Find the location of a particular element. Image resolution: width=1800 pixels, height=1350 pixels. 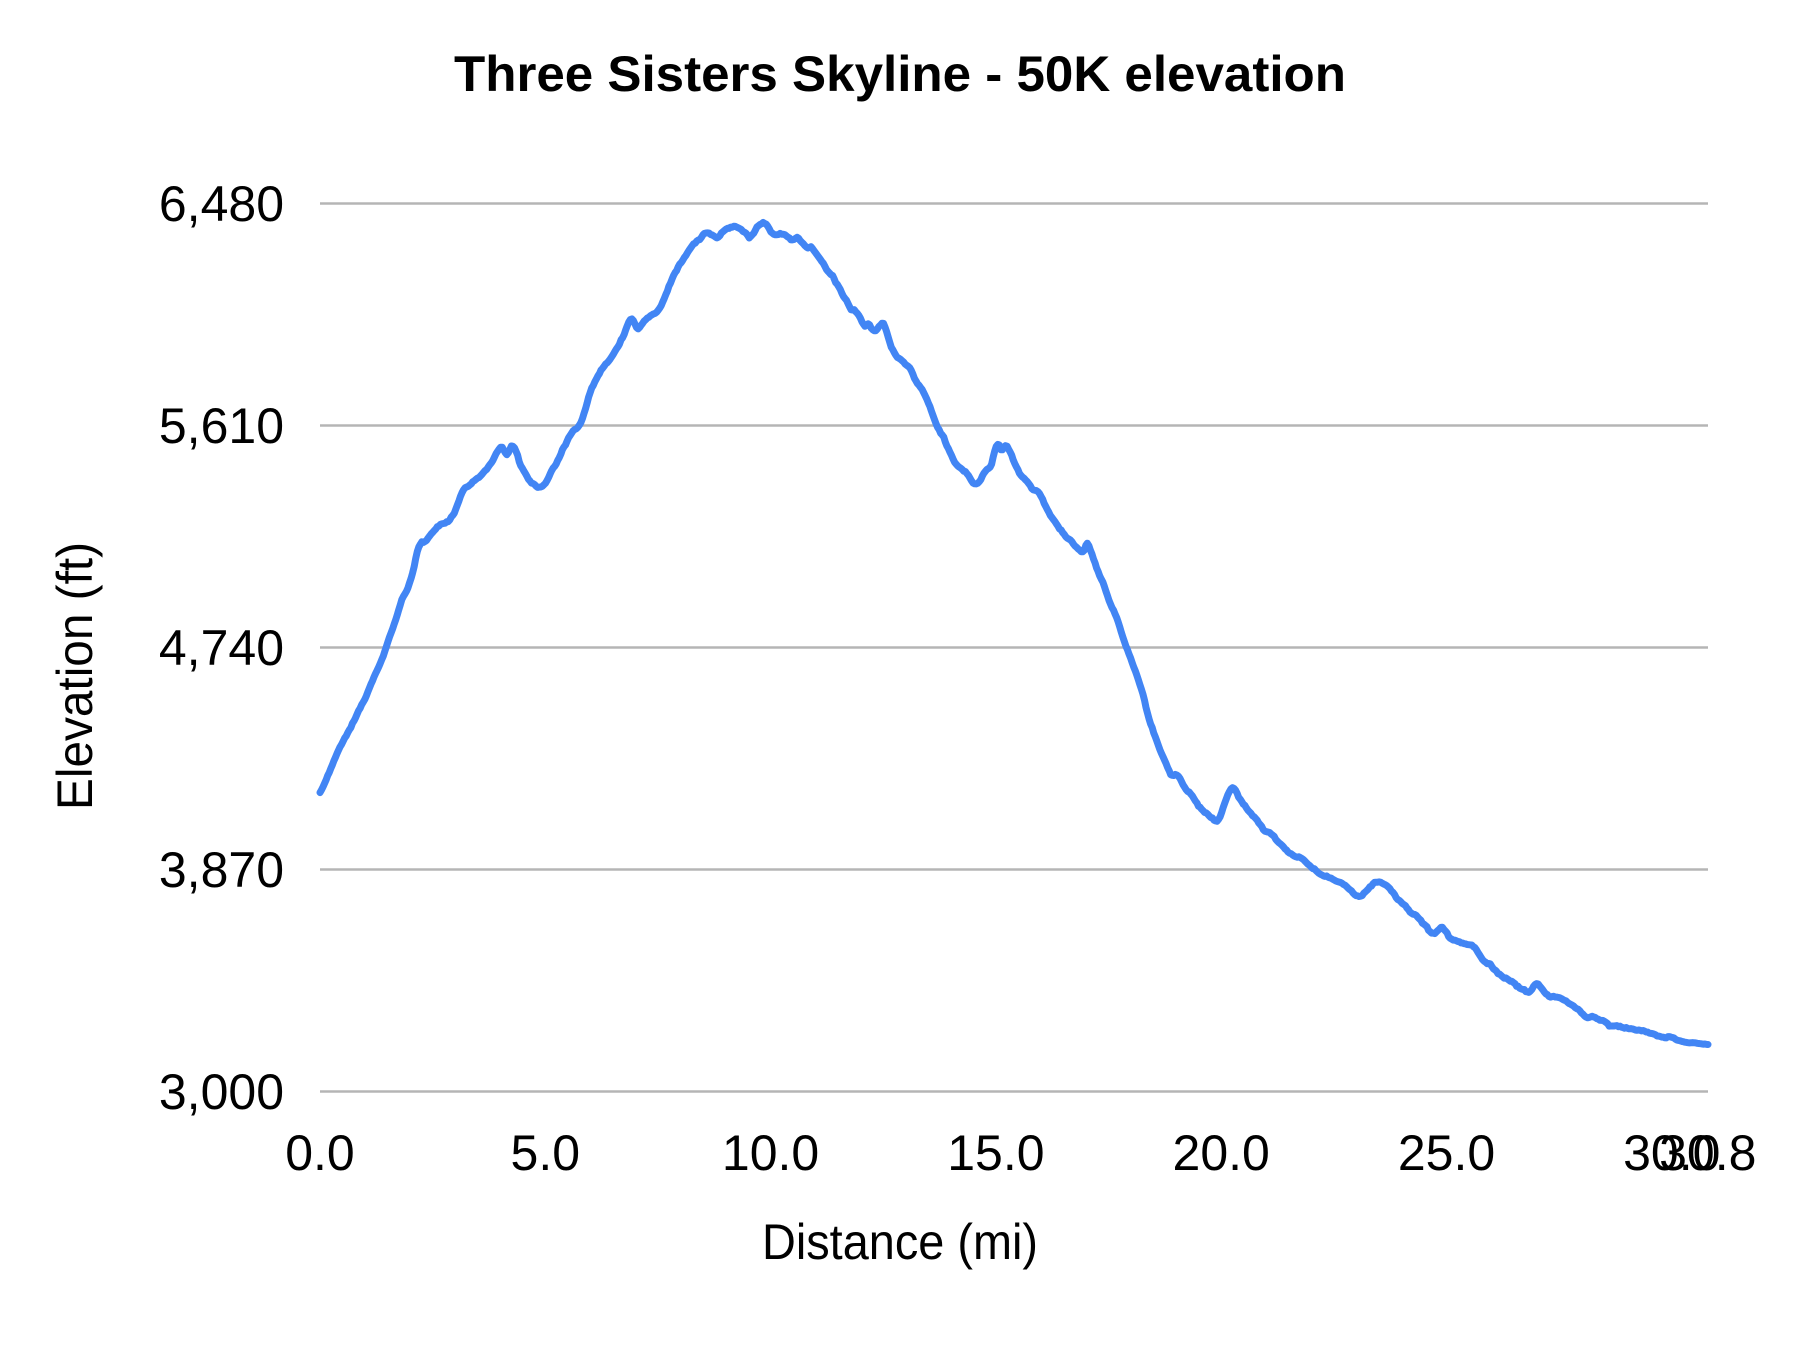

svg-text: 0.0 is located at coordinates (320, 1153).